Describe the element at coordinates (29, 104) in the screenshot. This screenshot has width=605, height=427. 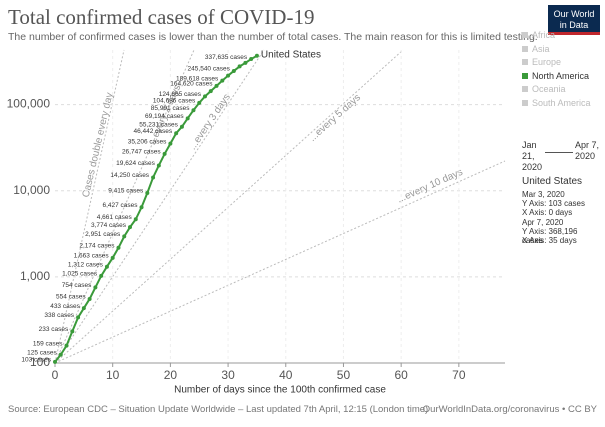
I see `y-tick-label: 100,000` at that location.